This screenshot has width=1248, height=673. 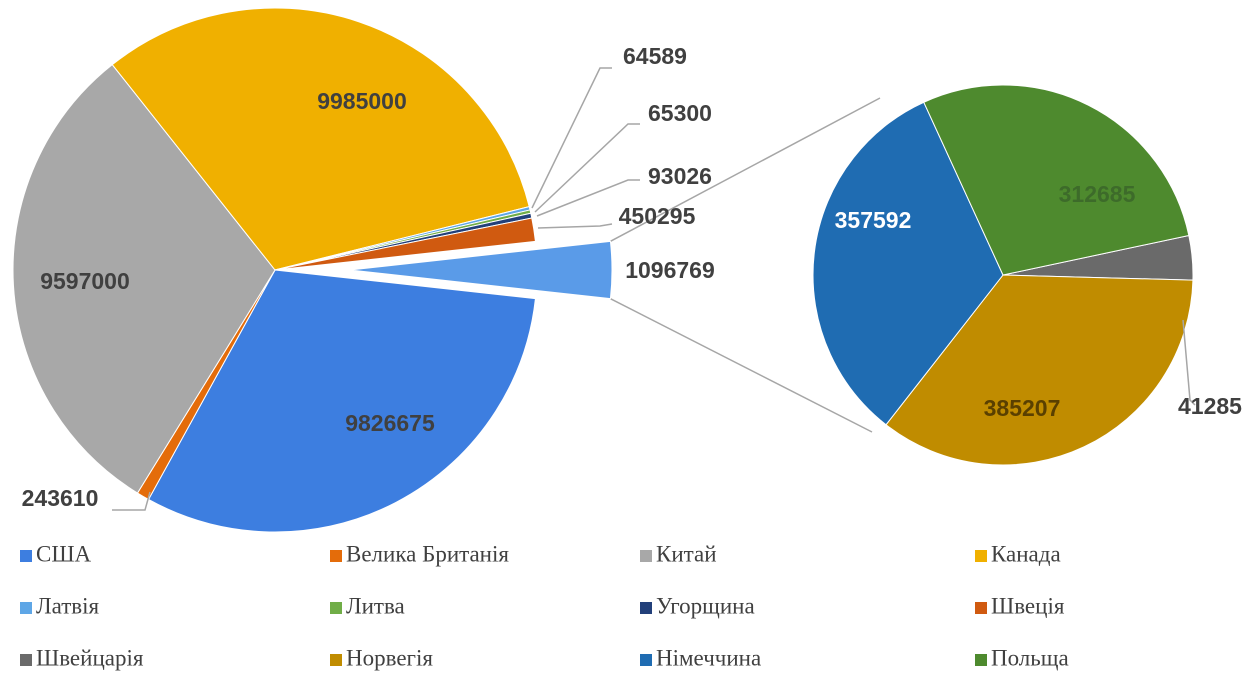 I want to click on legend-label: Швеція, so click(x=1028, y=605).